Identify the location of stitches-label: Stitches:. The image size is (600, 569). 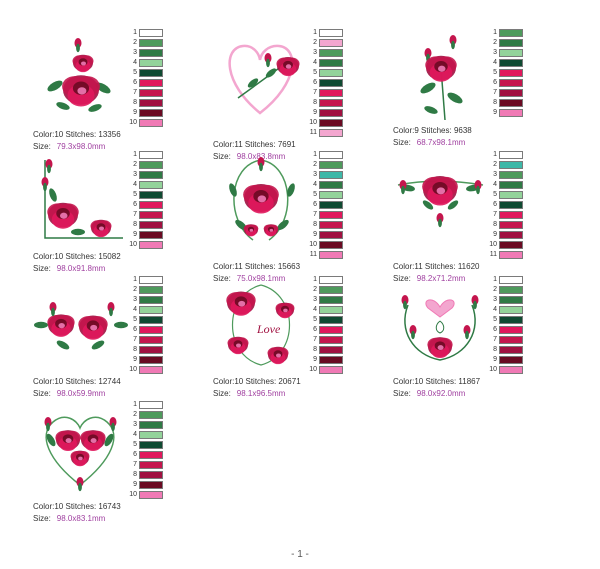
(81, 134).